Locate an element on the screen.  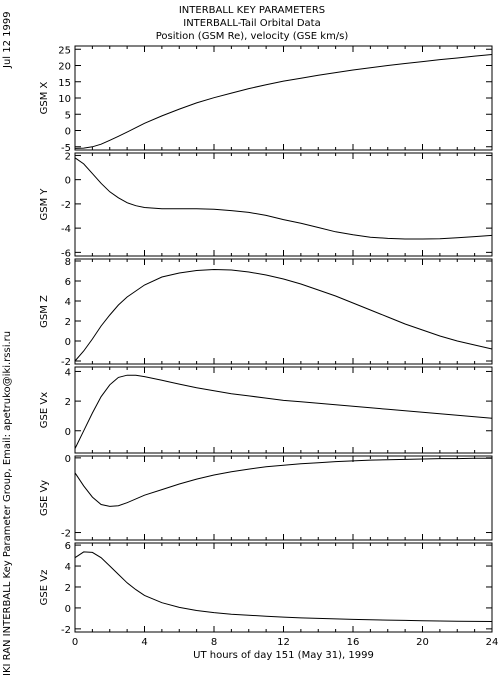
panel-3-ytick-label: -2 is located at coordinates (66, 362).